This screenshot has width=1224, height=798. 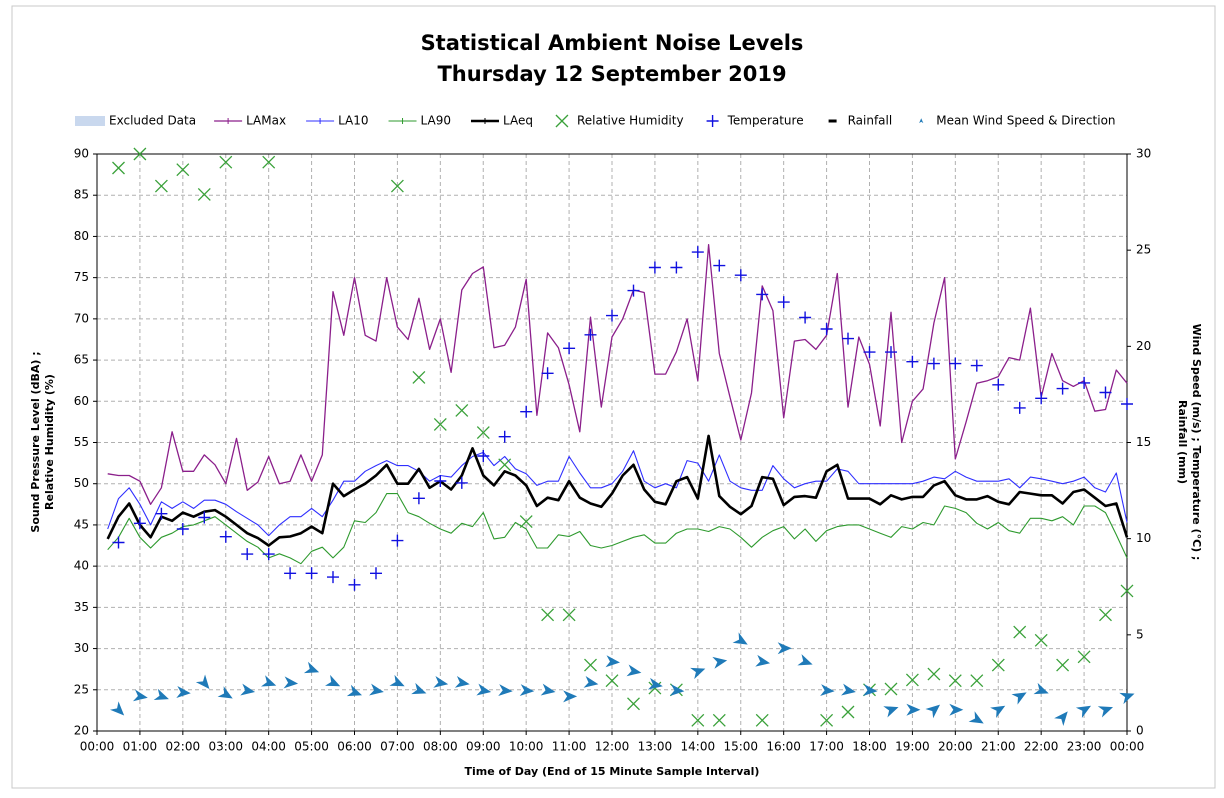 I want to click on x-tick-label: 11:00, so click(x=569, y=747).